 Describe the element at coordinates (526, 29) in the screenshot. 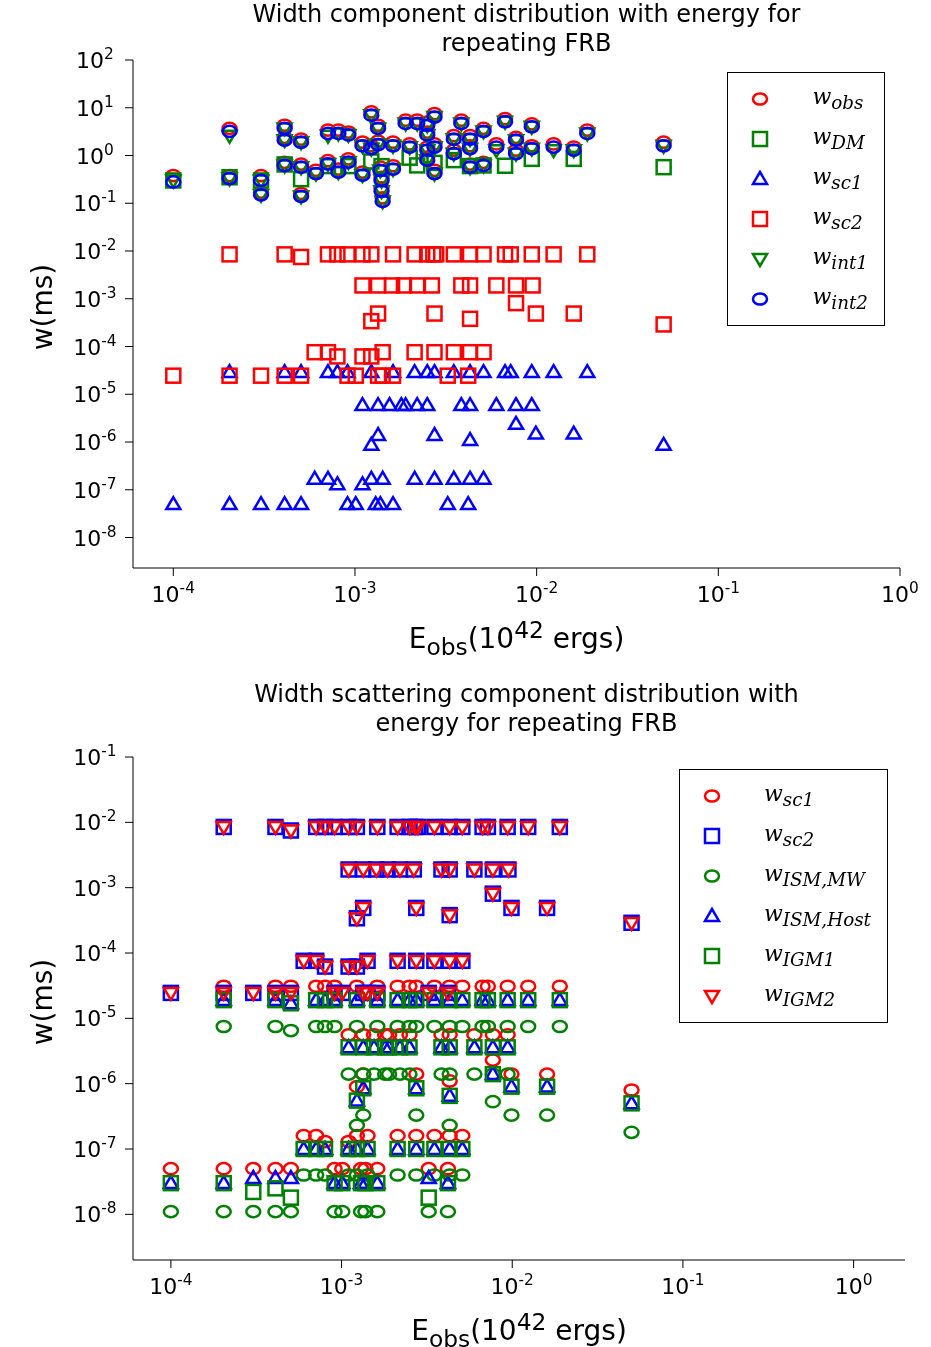

I see `chart-title: Width component distribution with energy for repeating FRB` at that location.